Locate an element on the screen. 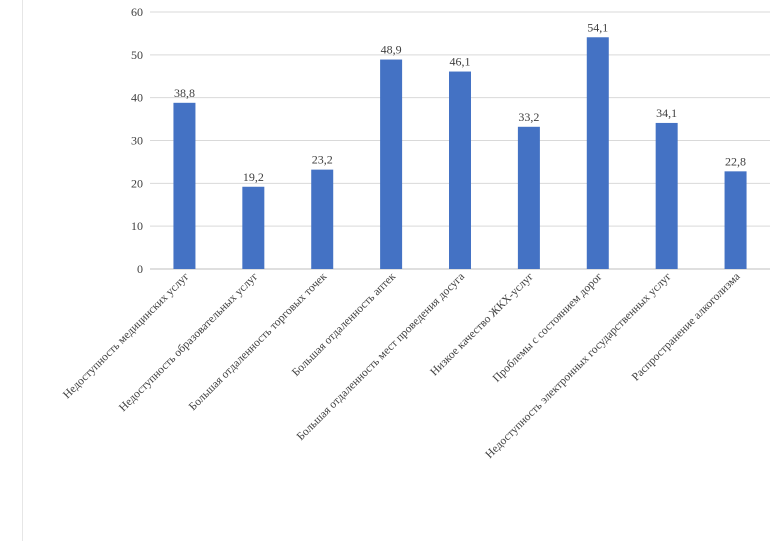 Image resolution: width=775 pixels, height=541 pixels. y-tick-label: 50 is located at coordinates (137, 55).